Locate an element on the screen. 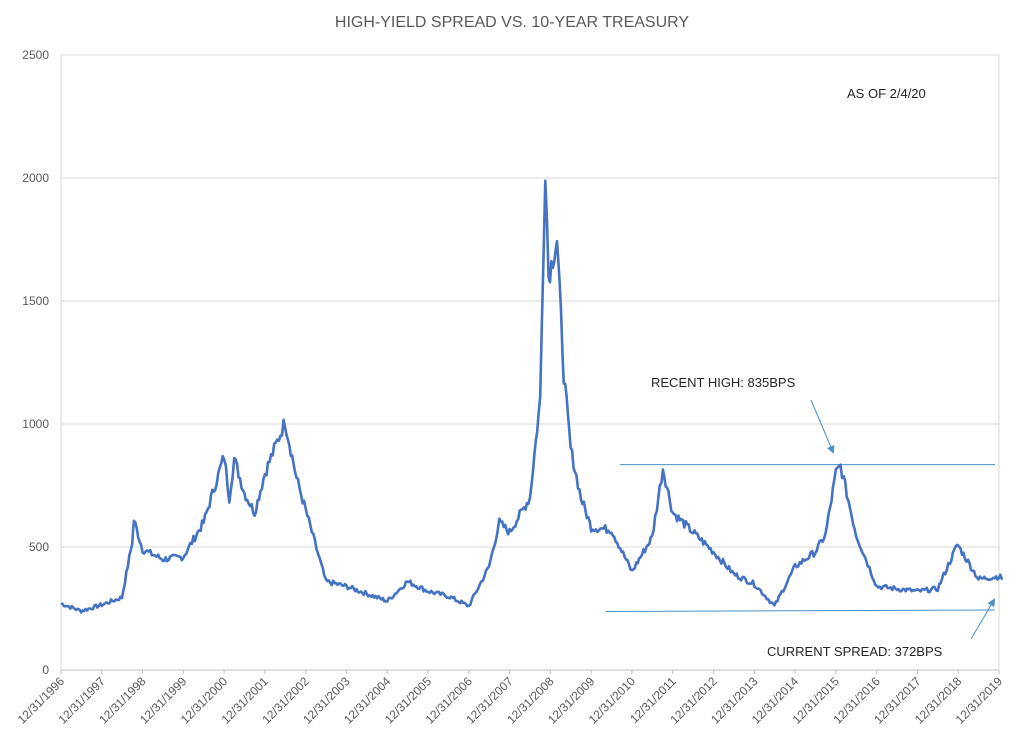 Image resolution: width=1024 pixels, height=746 pixels. reference-lines is located at coordinates (800, 538).